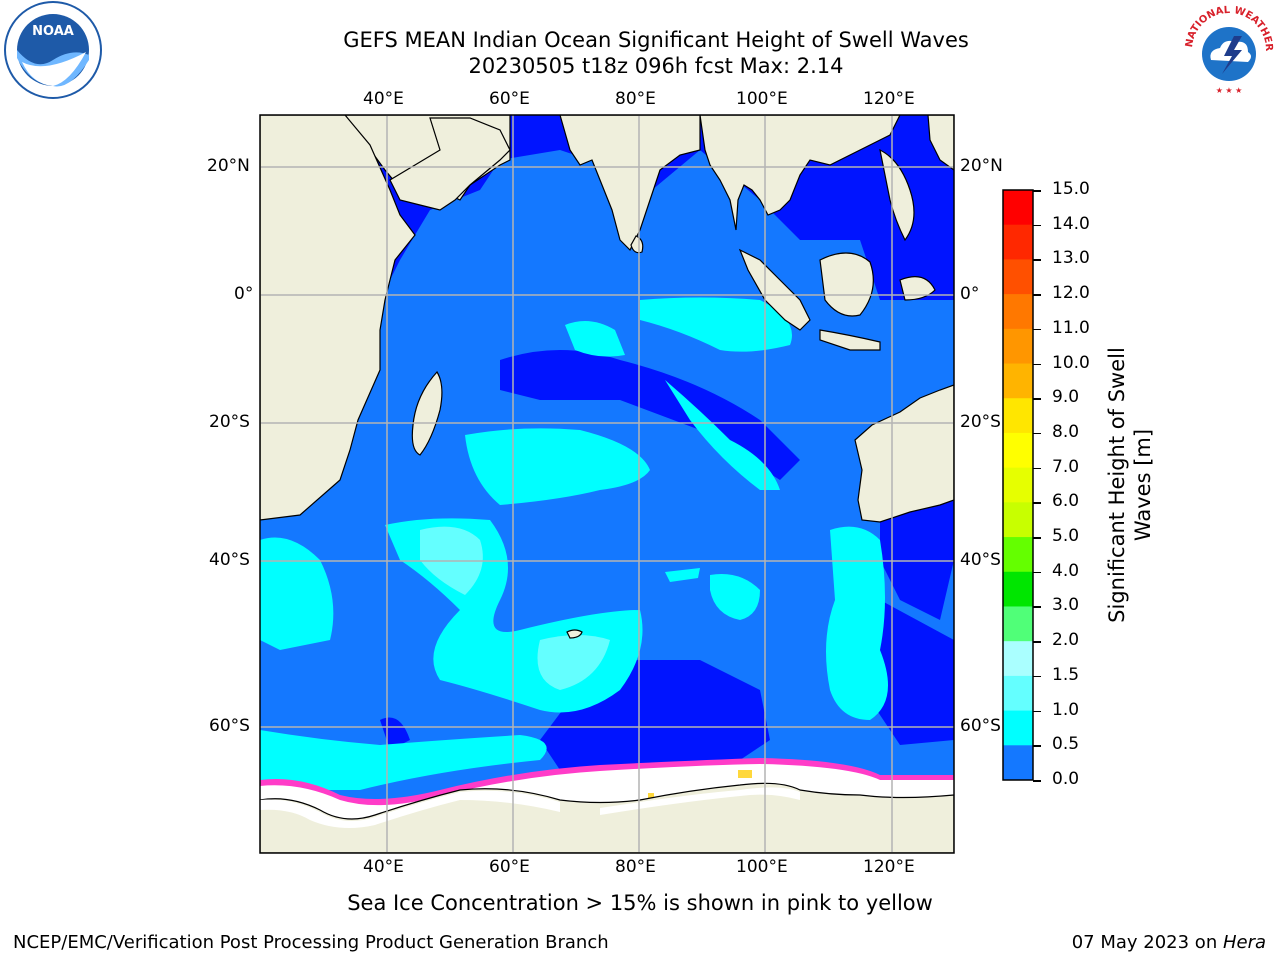  Describe the element at coordinates (509, 867) in the screenshot. I see `lon-tick-bottom-60e: 60°E` at that location.